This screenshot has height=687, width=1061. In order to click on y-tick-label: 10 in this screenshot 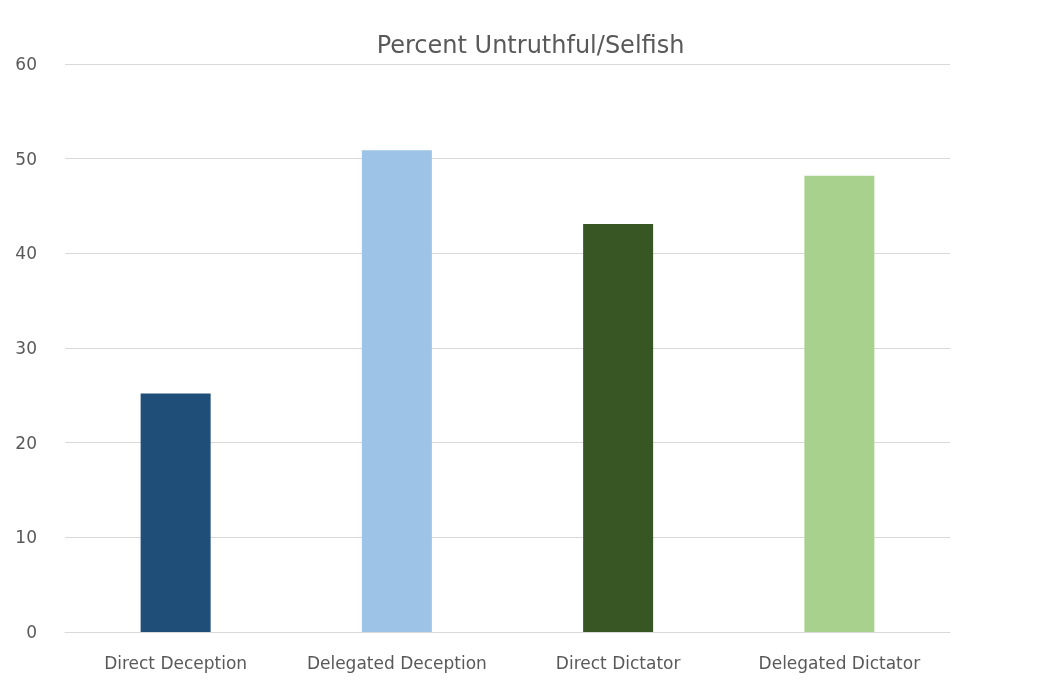, I will do `click(26, 537)`.